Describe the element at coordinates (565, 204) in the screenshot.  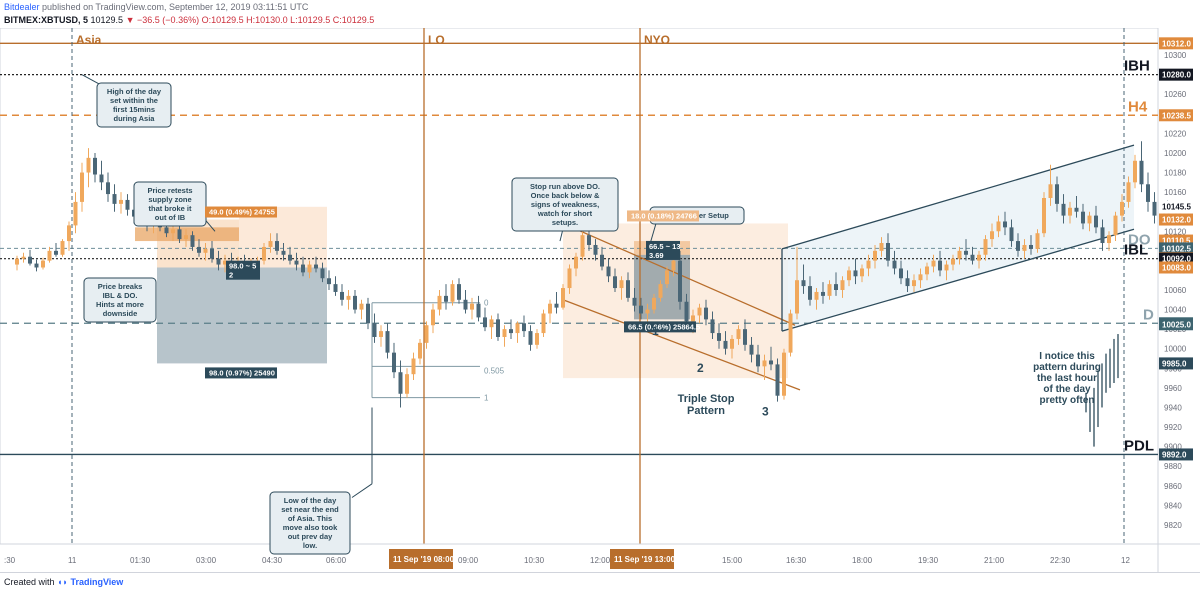
I see `callout-stop-run-box` at that location.